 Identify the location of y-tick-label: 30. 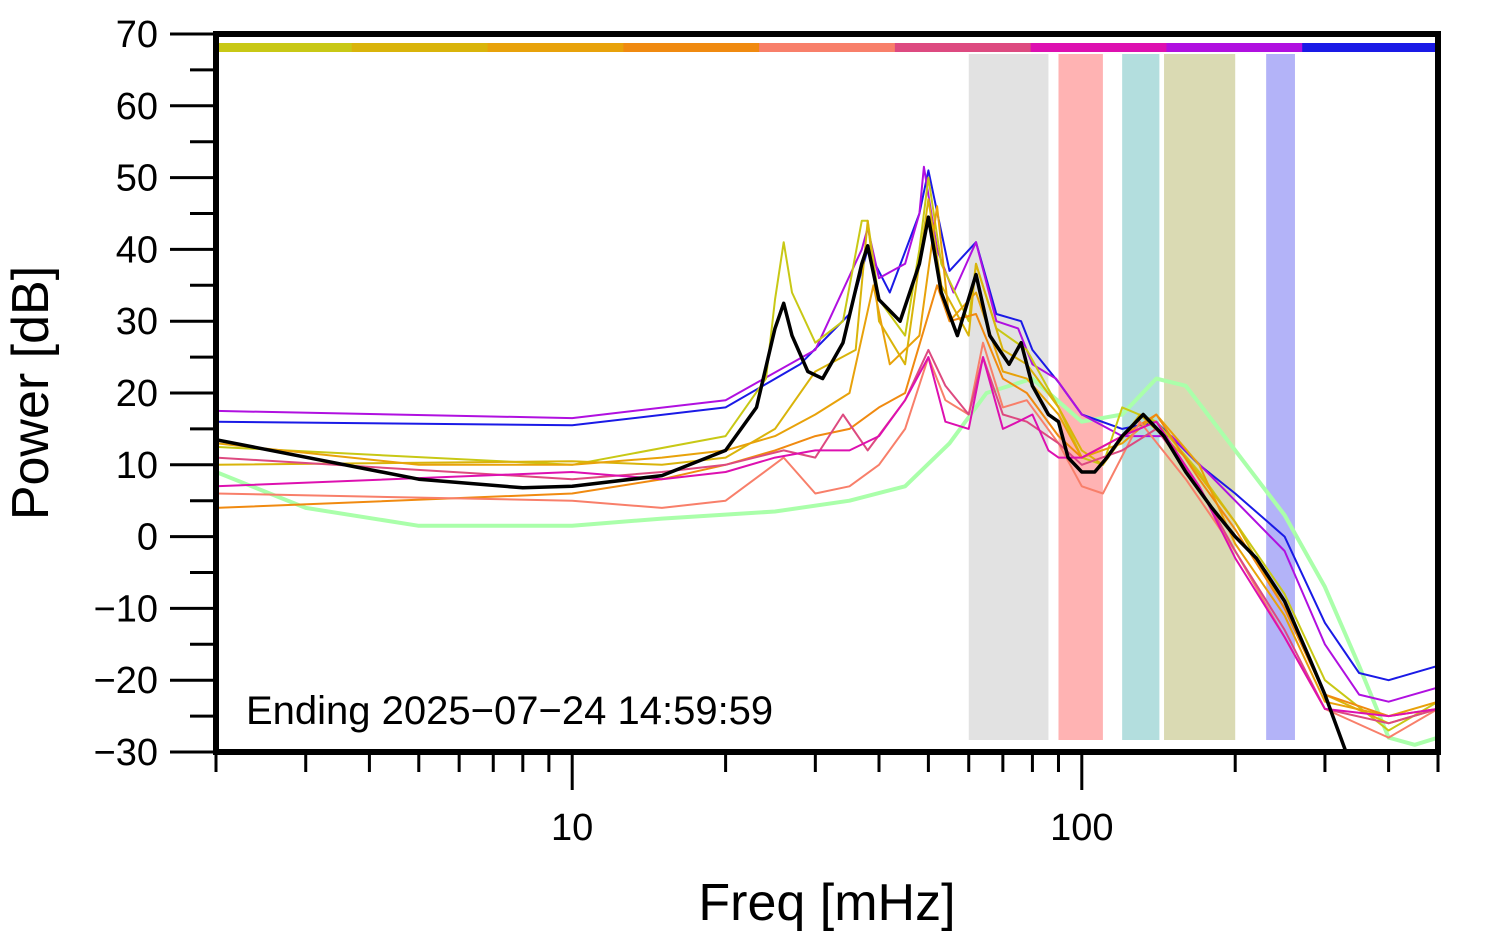
(137, 322).